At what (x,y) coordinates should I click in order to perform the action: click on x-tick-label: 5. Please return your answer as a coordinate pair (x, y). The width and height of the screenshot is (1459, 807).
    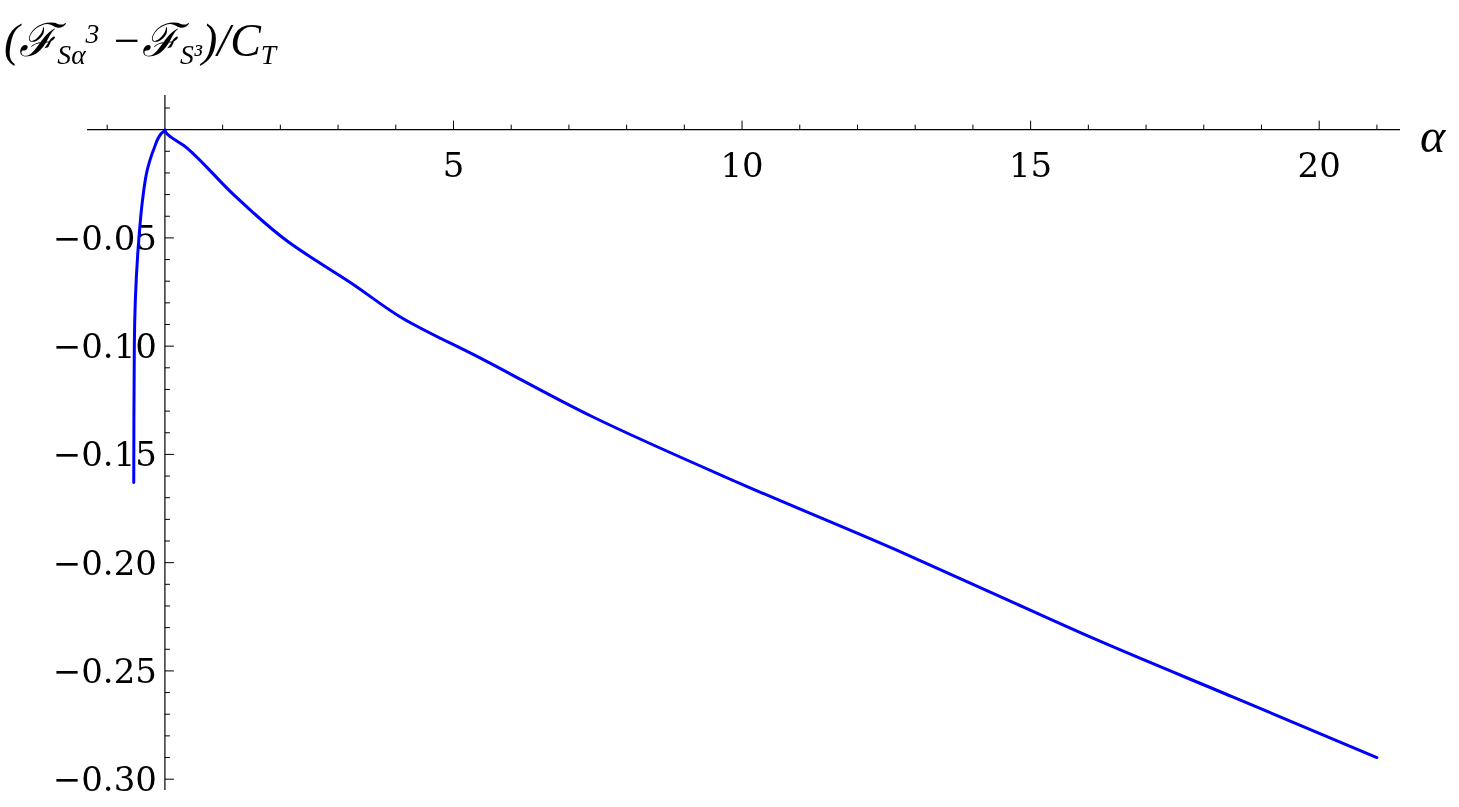
    Looking at the image, I should click on (453, 164).